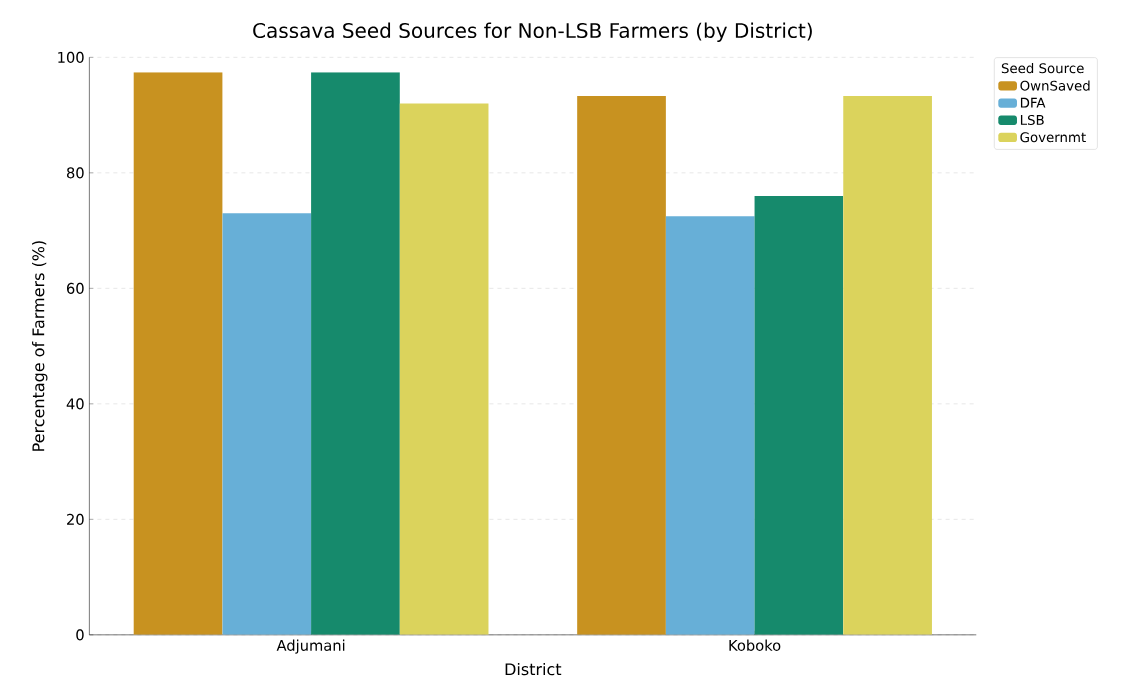 The height and width of the screenshot is (691, 1139). I want to click on x-tick-label: Adjumani, so click(310, 646).